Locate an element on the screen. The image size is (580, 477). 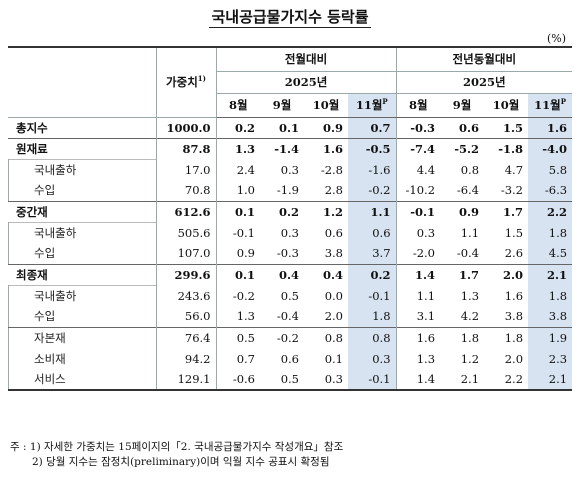
weight-cell: 94.2 is located at coordinates (185, 358).